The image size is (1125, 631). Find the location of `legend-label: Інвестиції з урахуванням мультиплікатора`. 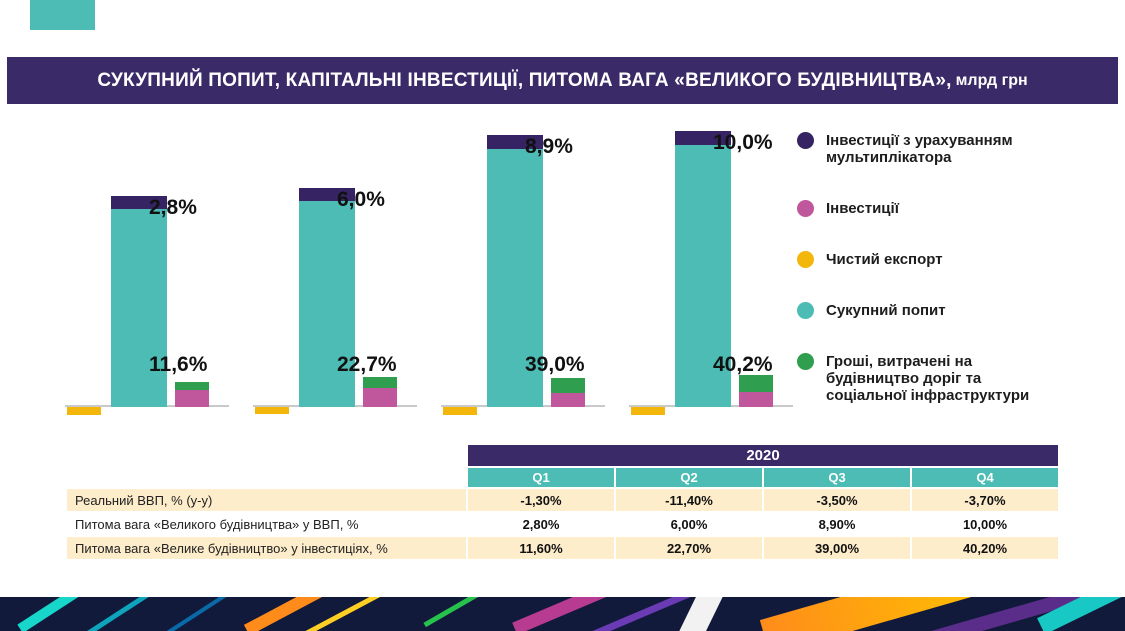

legend-label: Інвестиції з урахуванням мультиплікатора is located at coordinates (919, 149).